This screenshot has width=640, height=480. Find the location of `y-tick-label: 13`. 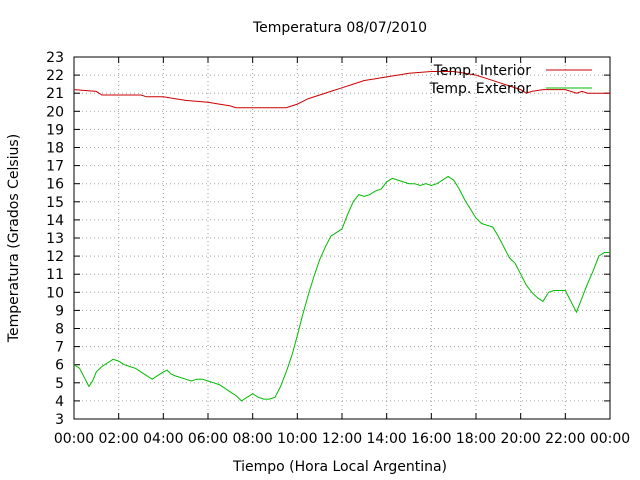

y-tick-label: 13 is located at coordinates (55, 239).